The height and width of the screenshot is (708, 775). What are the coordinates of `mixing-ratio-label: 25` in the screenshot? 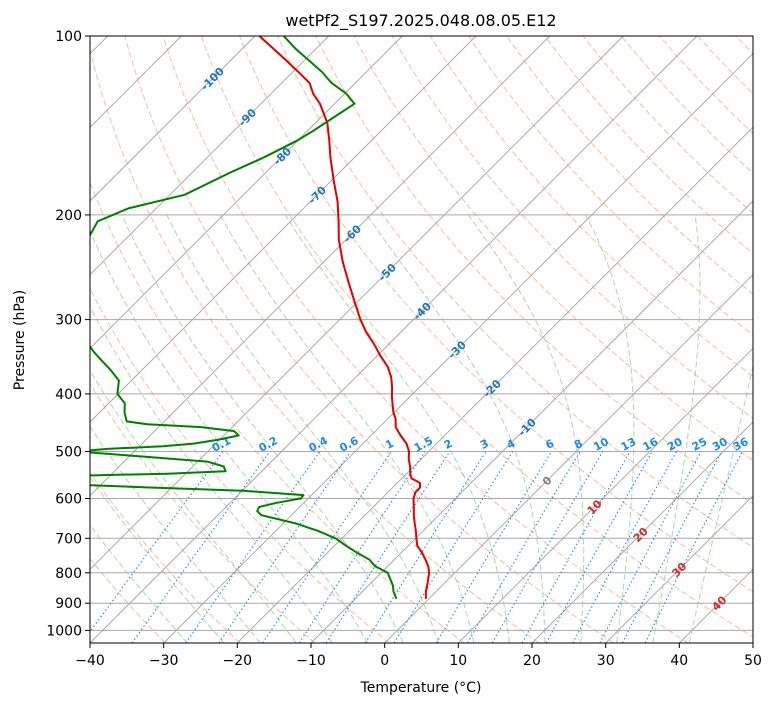 It's located at (700, 444).